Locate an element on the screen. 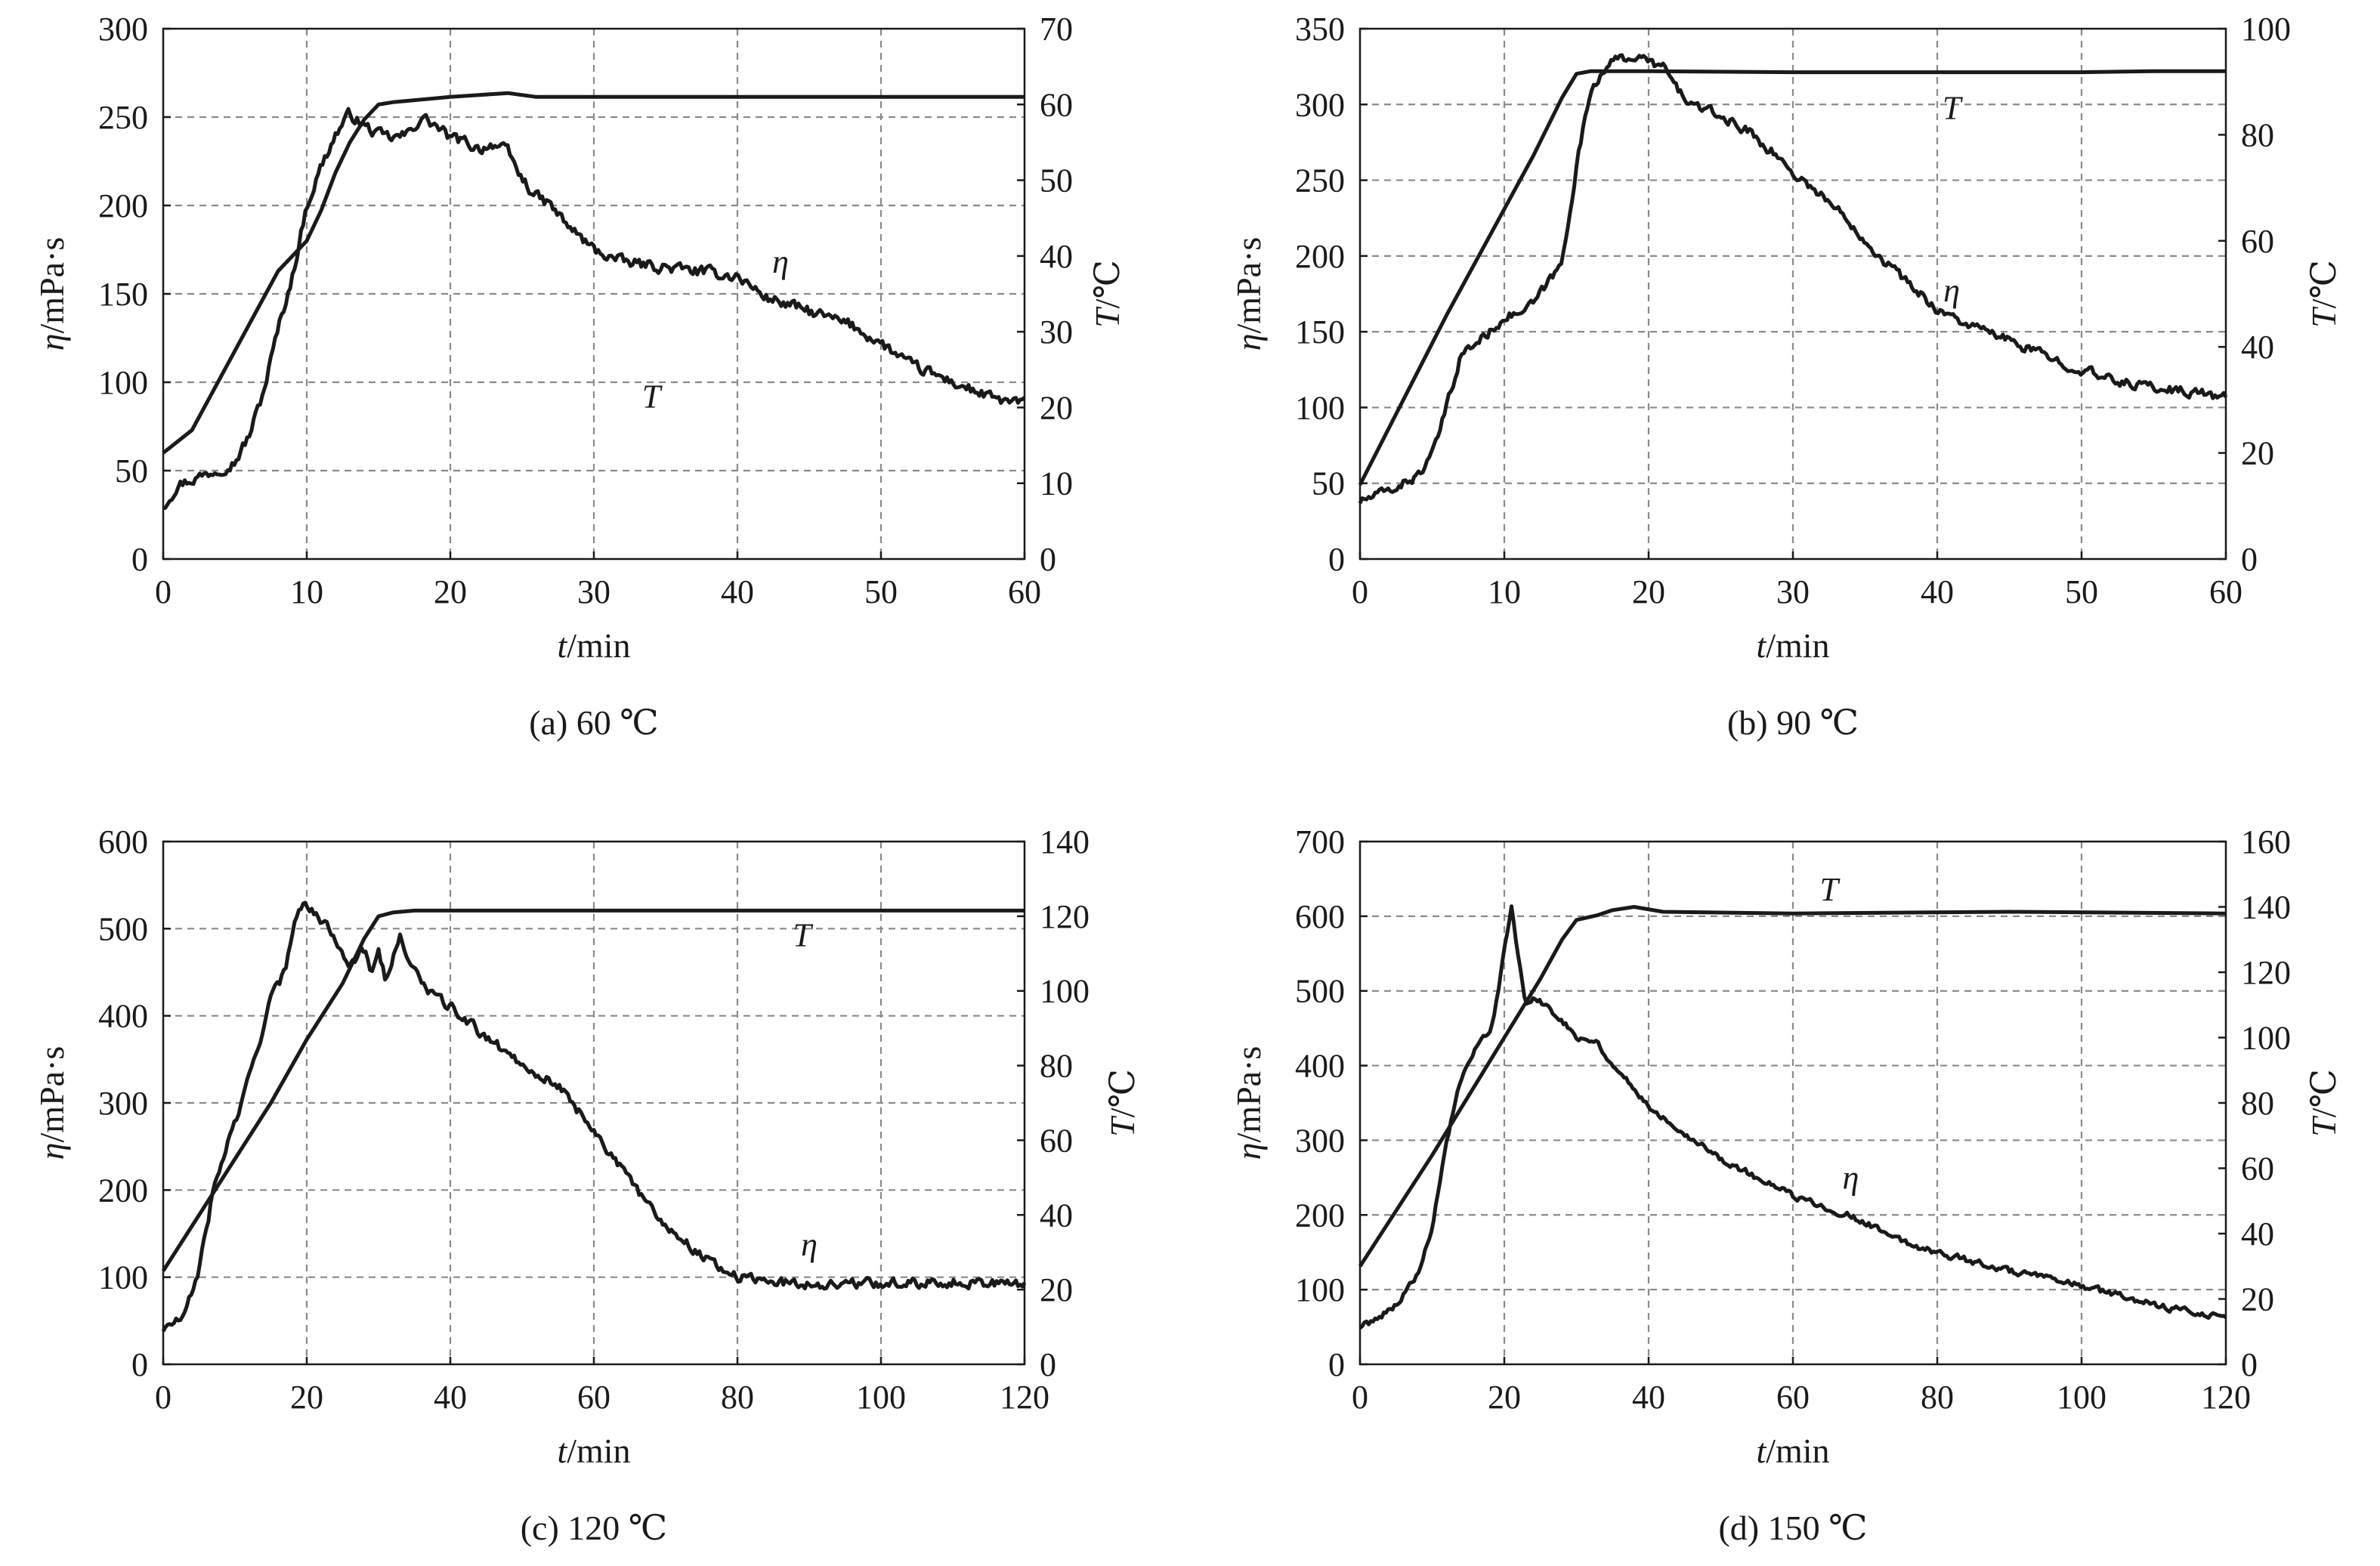 The height and width of the screenshot is (1566, 2380). y-left-tick-label: 300 is located at coordinates (1320, 105).